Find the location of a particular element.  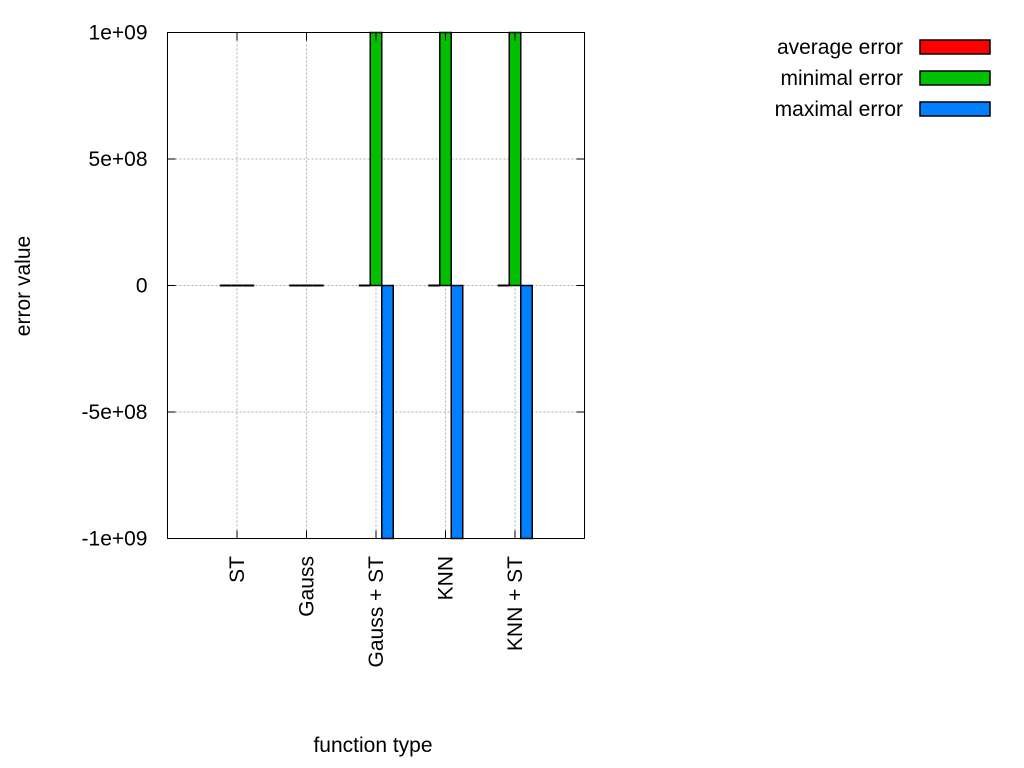

x-tick-label: Gauss is located at coordinates (307, 586).